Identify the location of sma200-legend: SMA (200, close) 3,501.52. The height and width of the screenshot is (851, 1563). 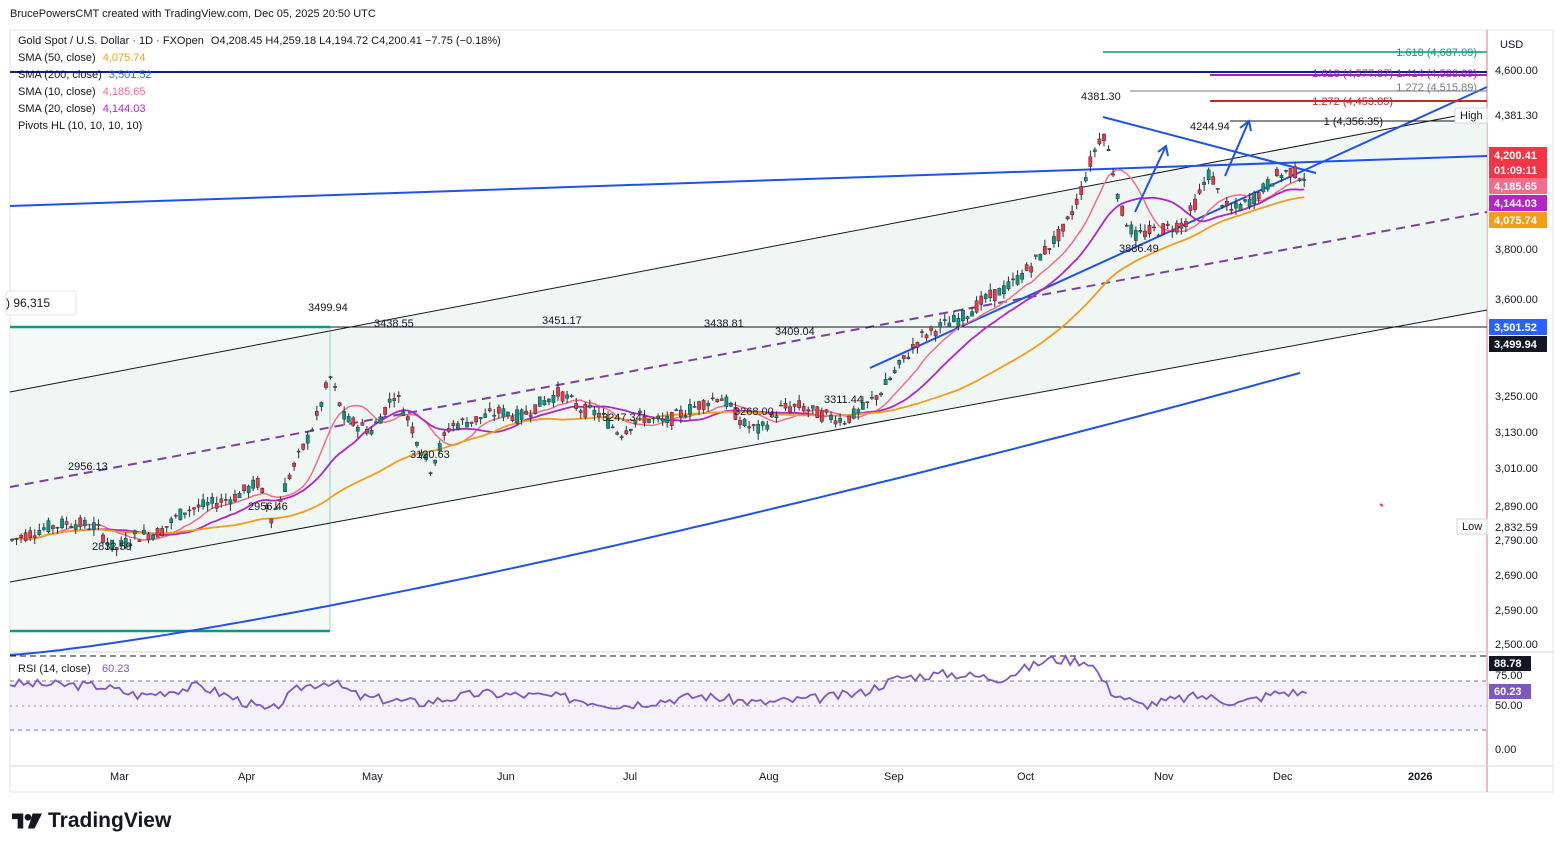
(85, 75).